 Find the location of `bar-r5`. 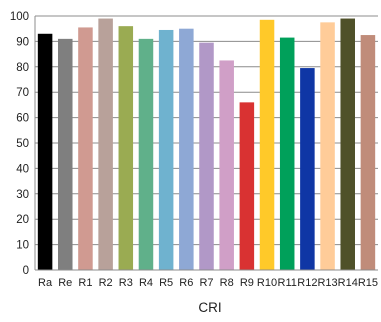

bar-r5 is located at coordinates (166, 149).